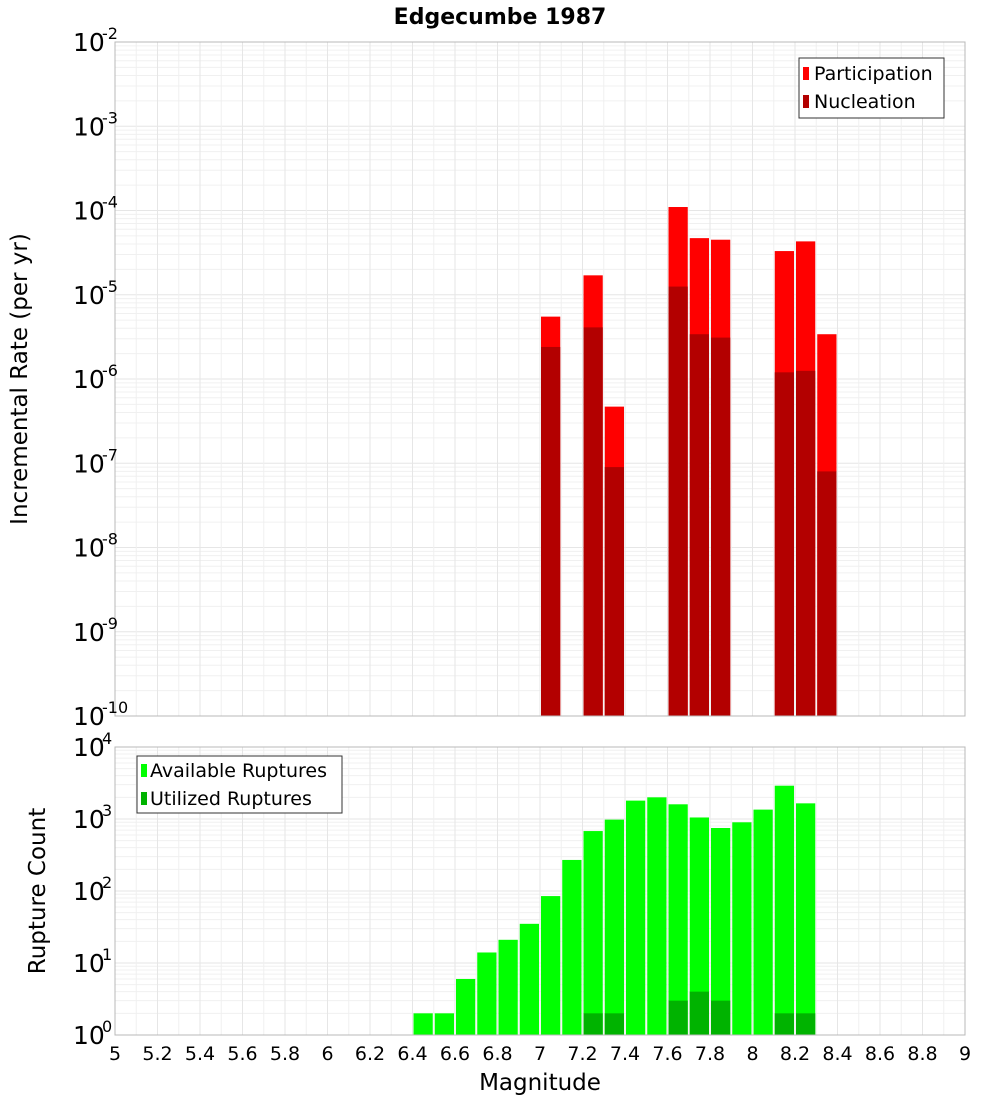 The height and width of the screenshot is (1100, 1000). What do you see at coordinates (110, 33) in the screenshot?
I see `y-tick-exponent: -2` at bounding box center [110, 33].